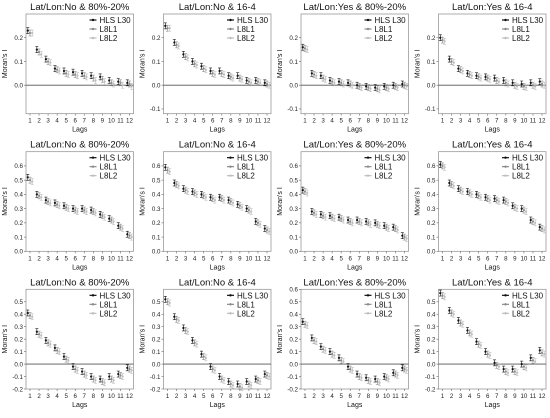 This screenshot has width=550, height=418. I want to click on x-tick-label: 1, so click(305, 258).